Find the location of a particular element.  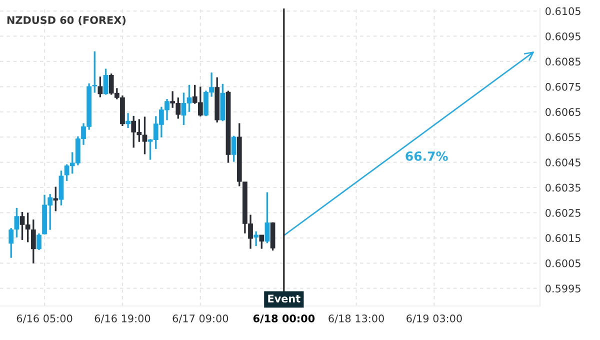

y-tick-label: 0.6045 is located at coordinates (563, 162).